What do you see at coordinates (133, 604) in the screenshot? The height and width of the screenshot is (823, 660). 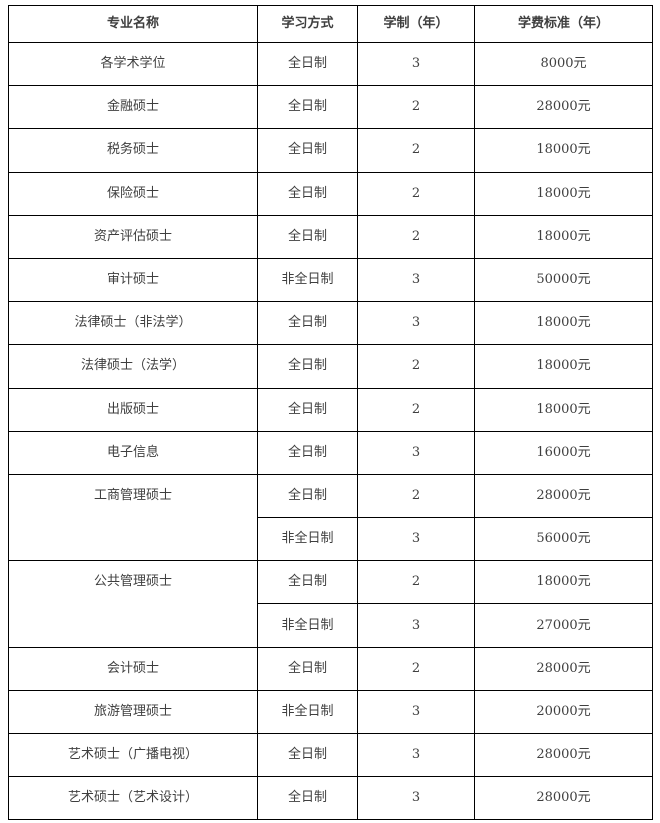 I see `major-cell: 公共管理硕士` at bounding box center [133, 604].